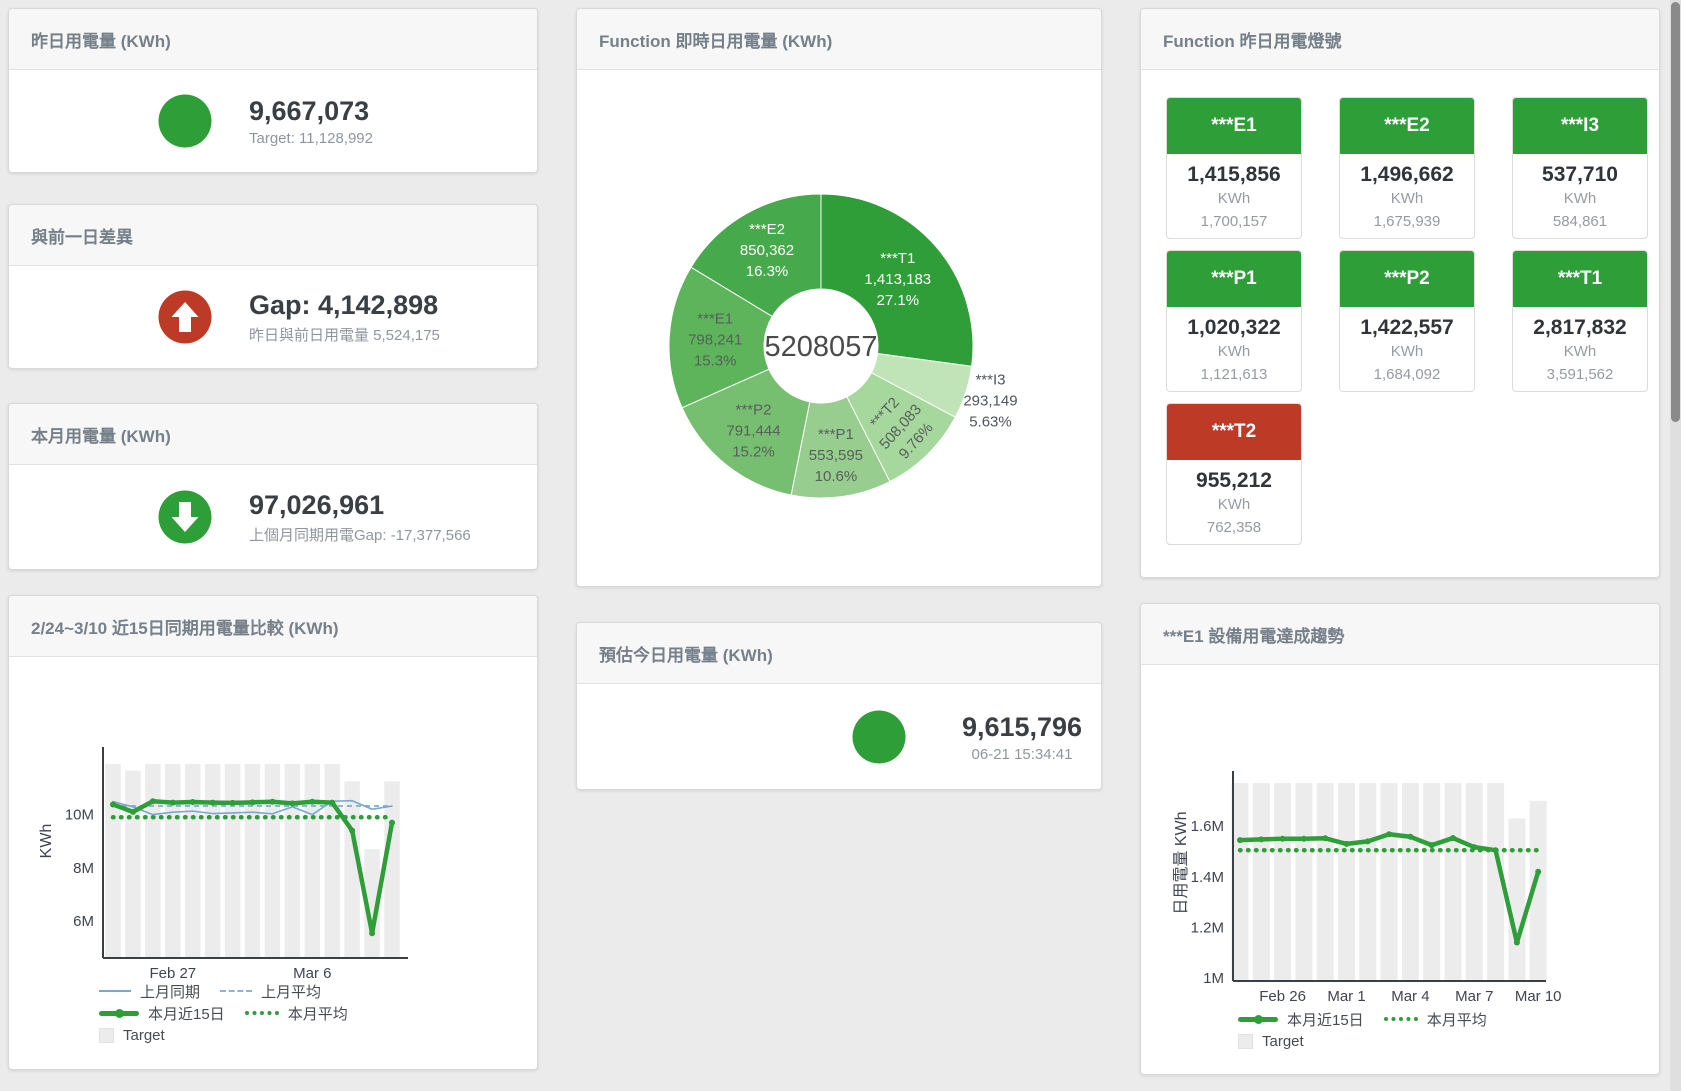 This screenshot has width=1681, height=1091. What do you see at coordinates (270, 991) in the screenshot?
I see `legend-item-上月平均: 上月平均` at bounding box center [270, 991].